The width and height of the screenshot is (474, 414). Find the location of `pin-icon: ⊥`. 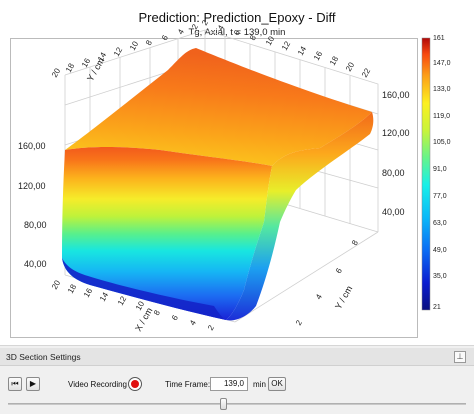

pin-icon: ⊥ is located at coordinates (460, 357).